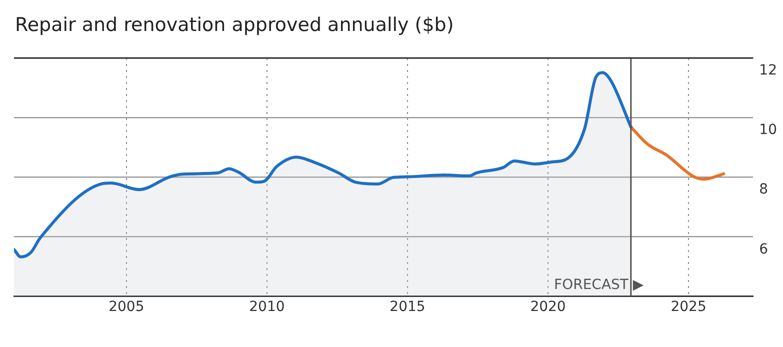  What do you see at coordinates (126, 307) in the screenshot?
I see `x-tick-label: 2005` at bounding box center [126, 307].